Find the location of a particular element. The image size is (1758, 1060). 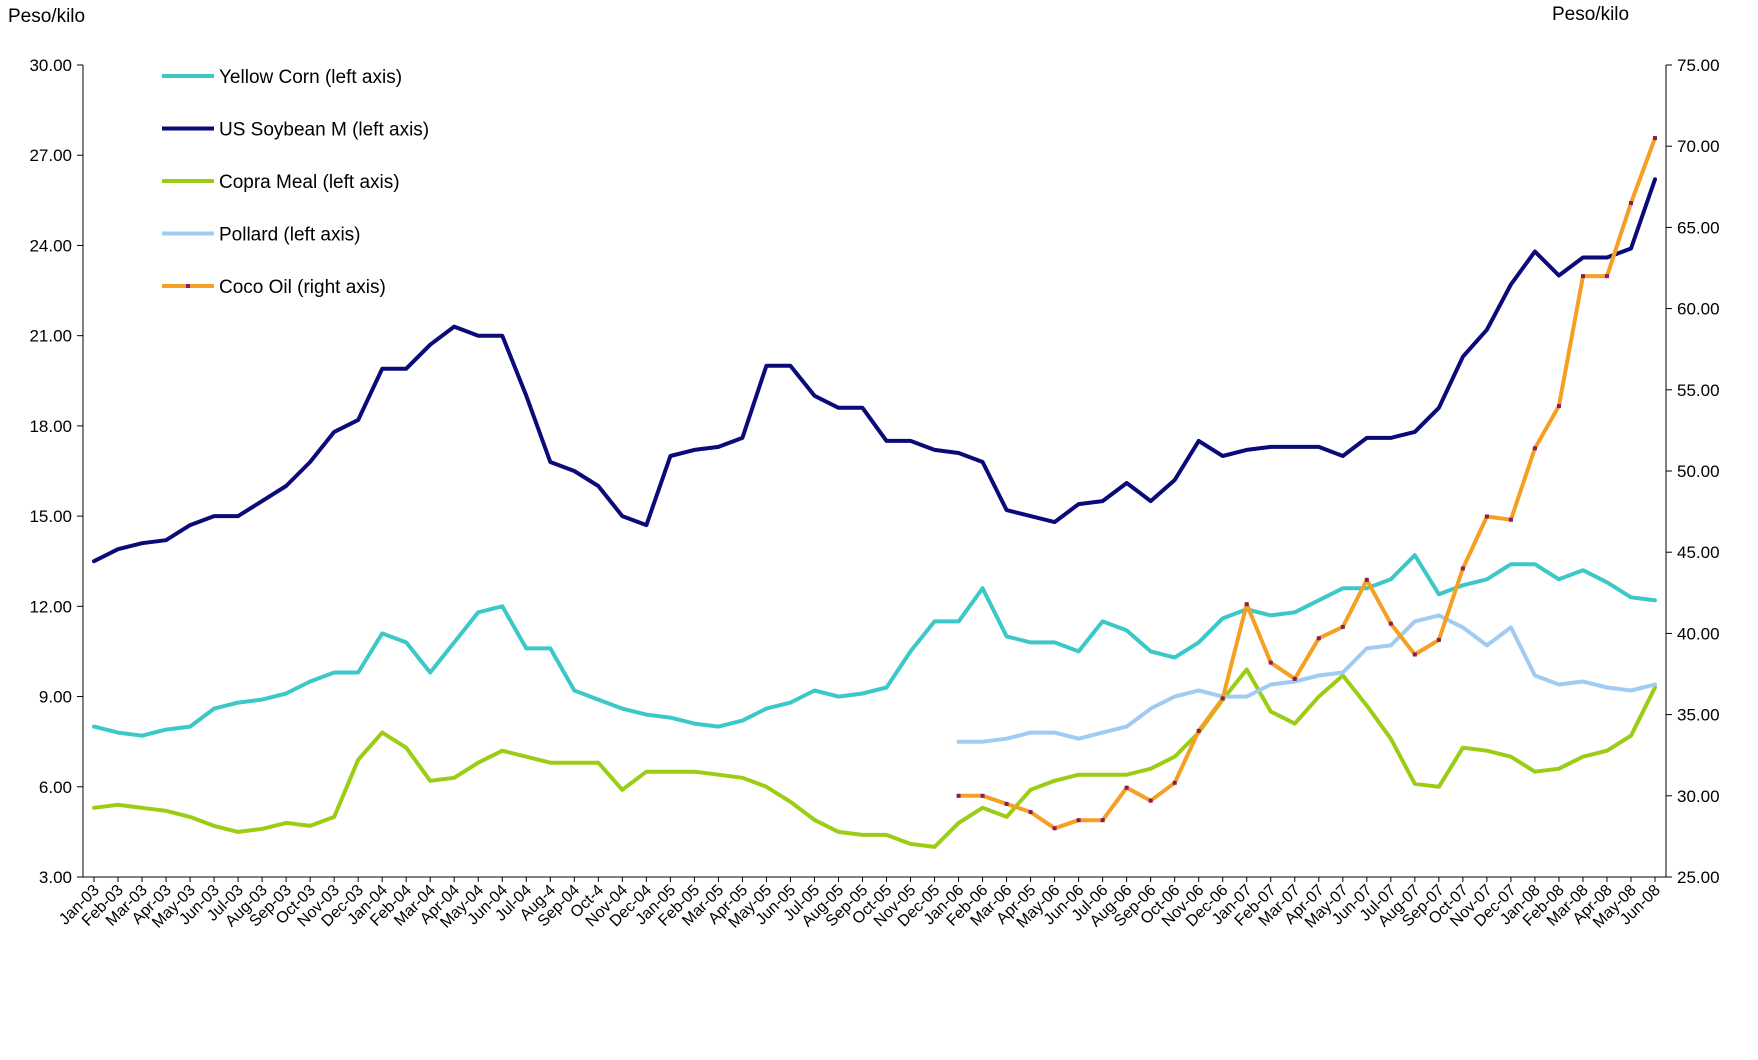

left-tick-label: 6.00 is located at coordinates (55, 787).